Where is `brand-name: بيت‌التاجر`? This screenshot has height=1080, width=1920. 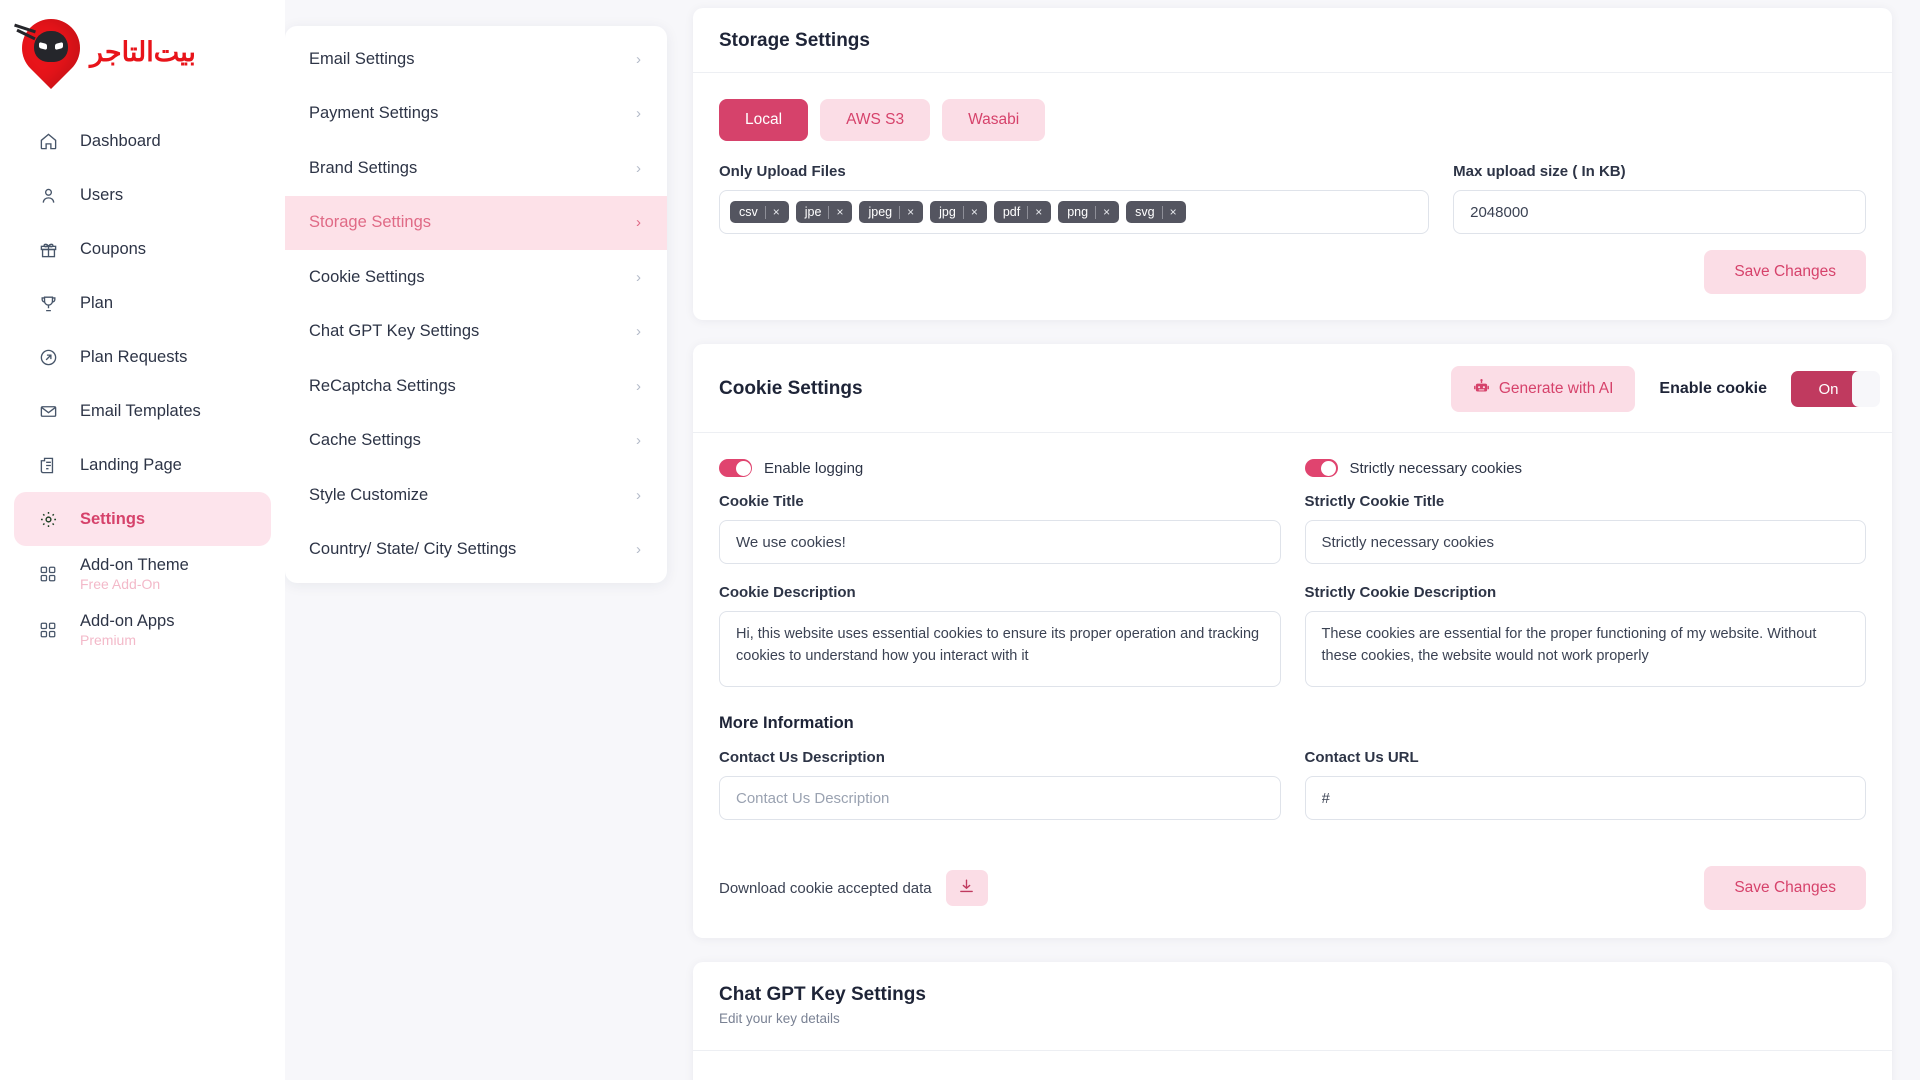
brand-name: بيت‌التاجر is located at coordinates (143, 51).